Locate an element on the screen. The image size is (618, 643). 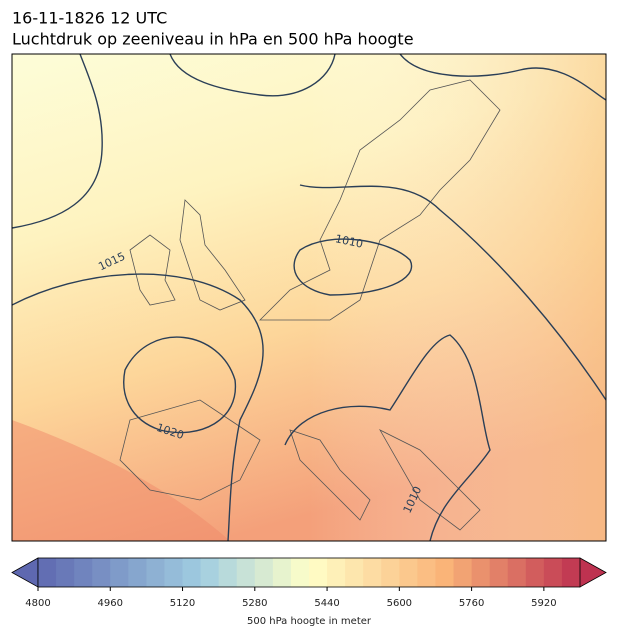
title: 16-11-1826 12 UTC is located at coordinates (89, 18).